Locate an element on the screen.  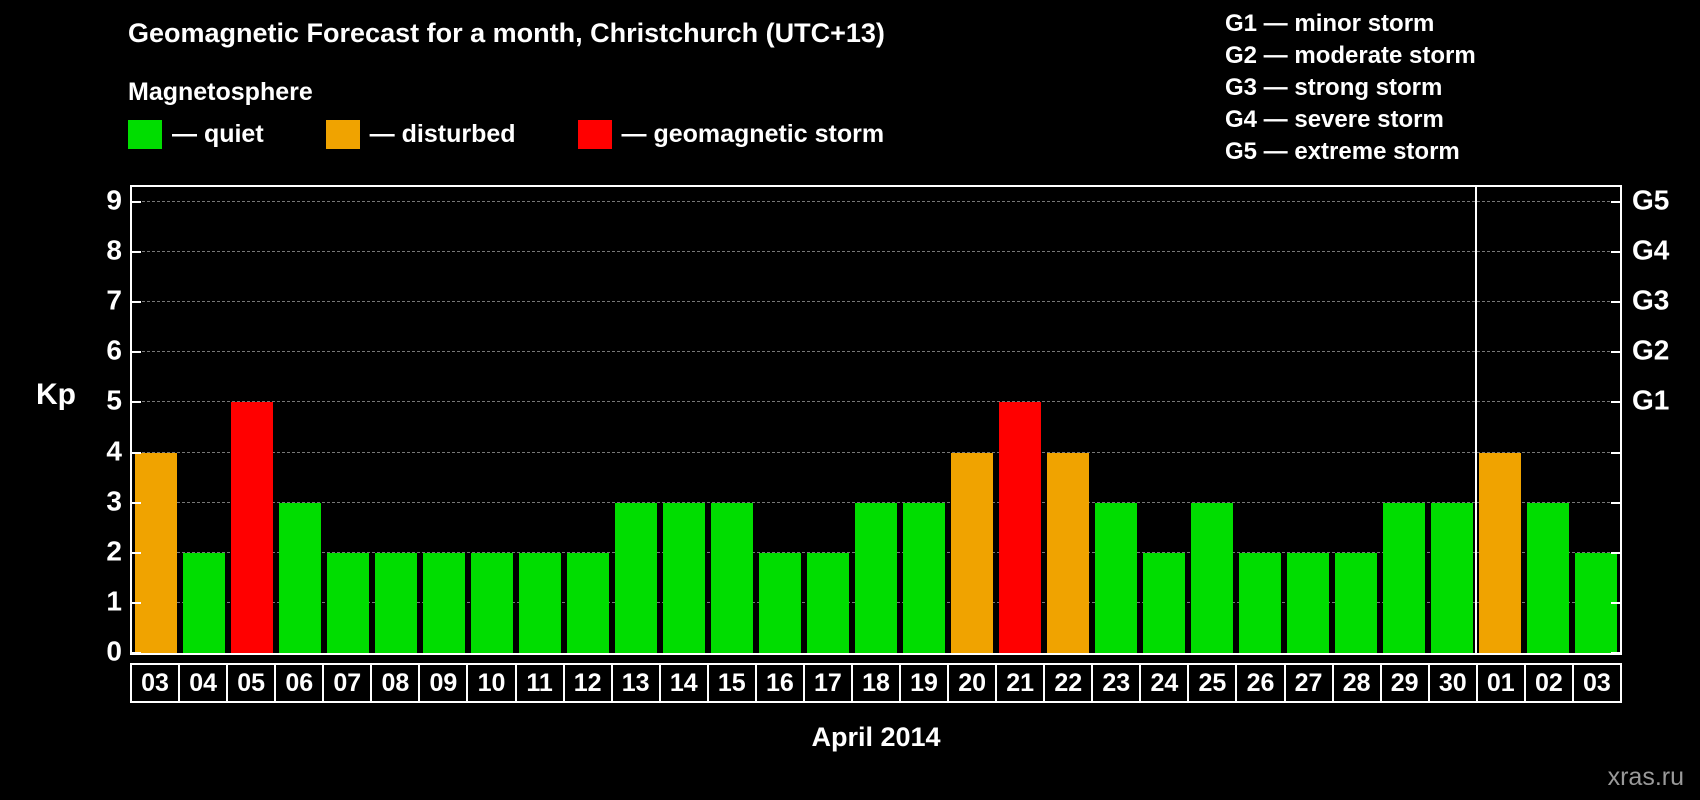
day-label-27: 30 is located at coordinates (1452, 683).